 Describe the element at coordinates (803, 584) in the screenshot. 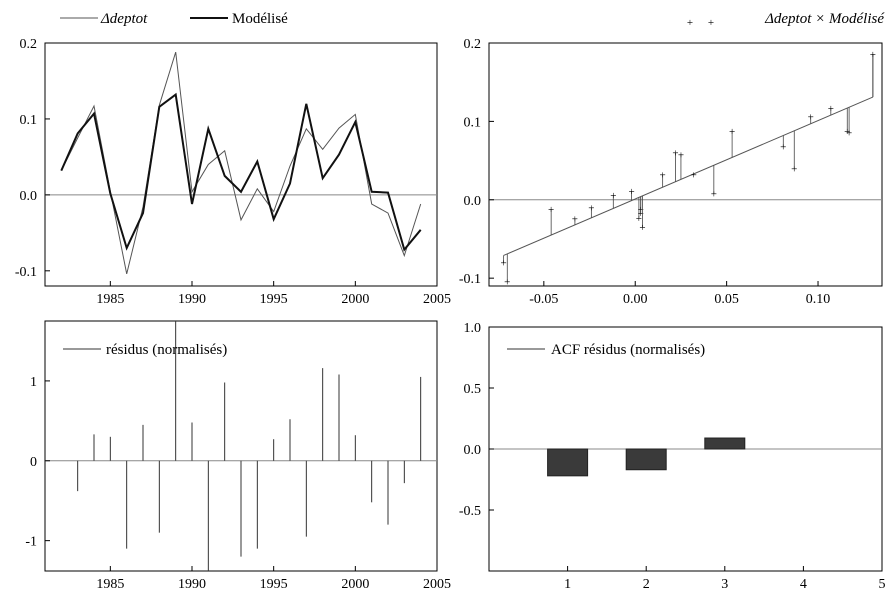

I see `x-tick-label: 4` at that location.